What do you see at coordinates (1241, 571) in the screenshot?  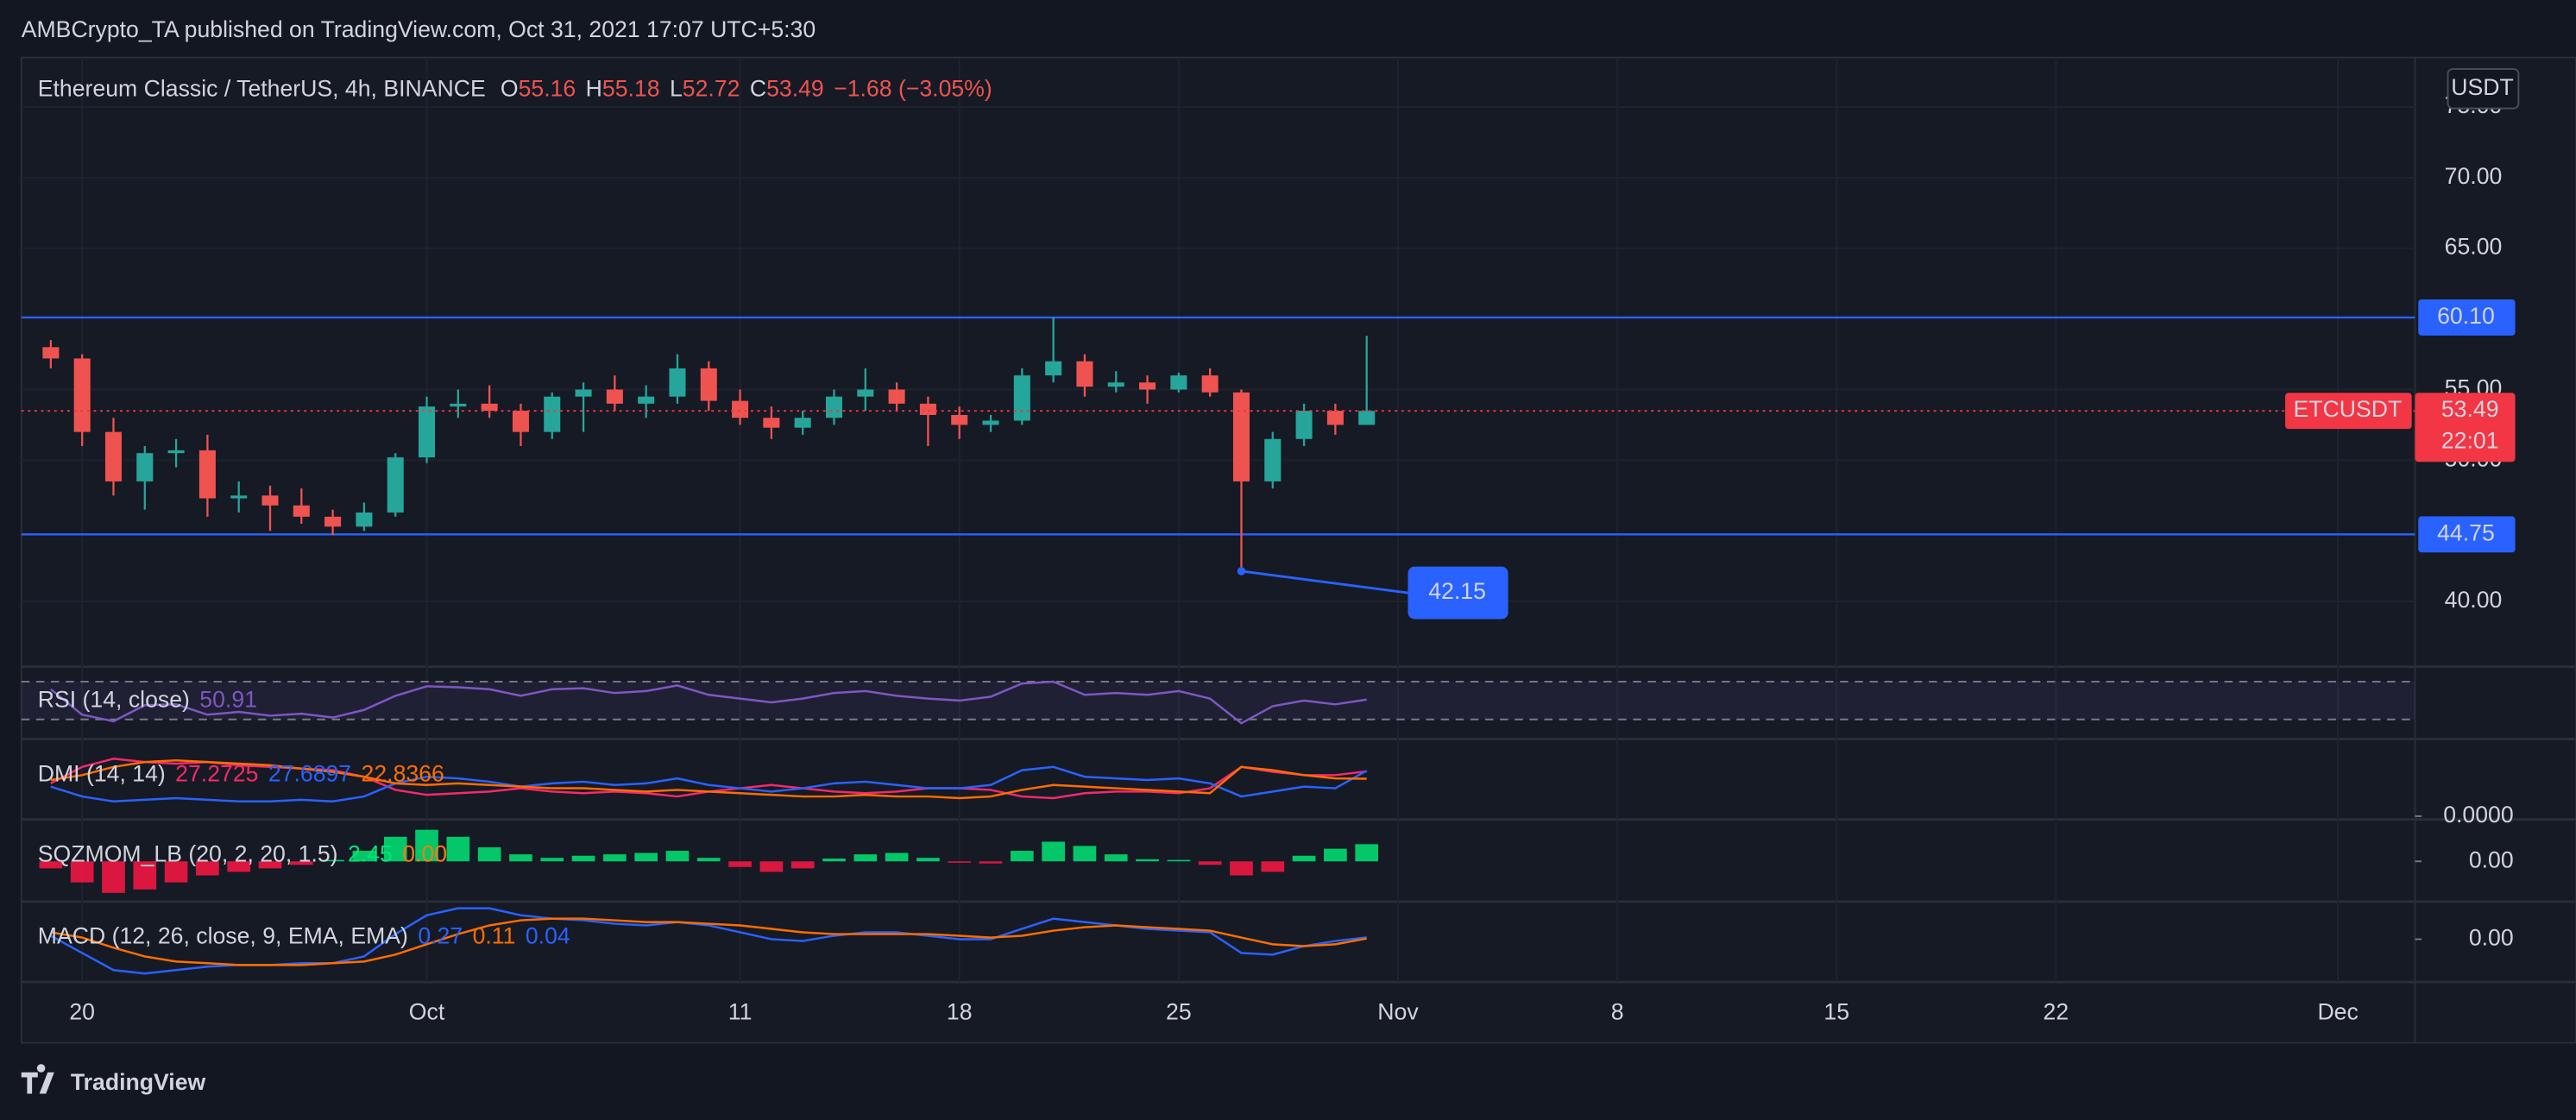 I see `annotation-point` at bounding box center [1241, 571].